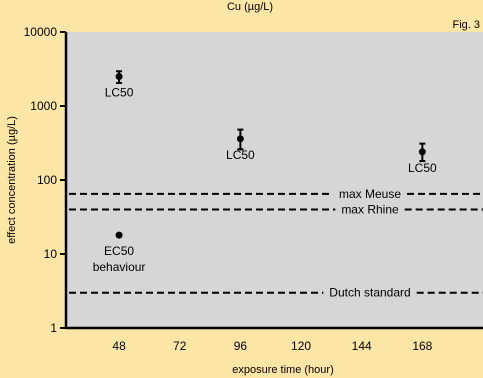  What do you see at coordinates (250, 7) in the screenshot?
I see `chart-title: Cu (µg/L)` at bounding box center [250, 7].